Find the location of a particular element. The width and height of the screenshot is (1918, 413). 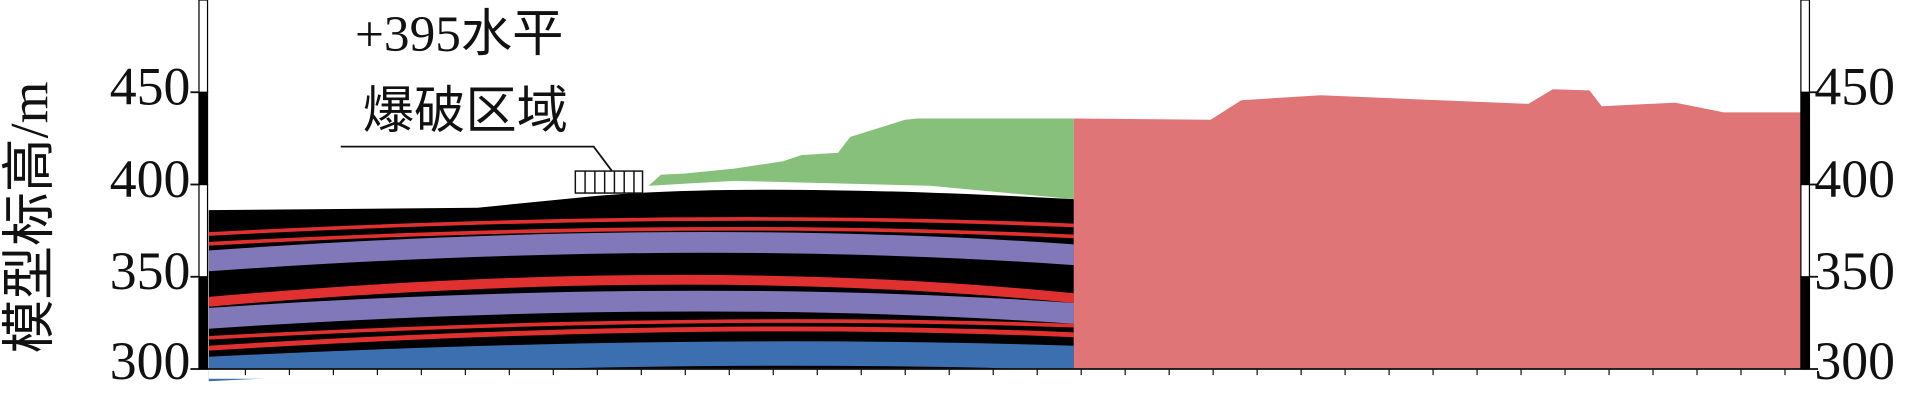

blast-zone is located at coordinates (609, 182).